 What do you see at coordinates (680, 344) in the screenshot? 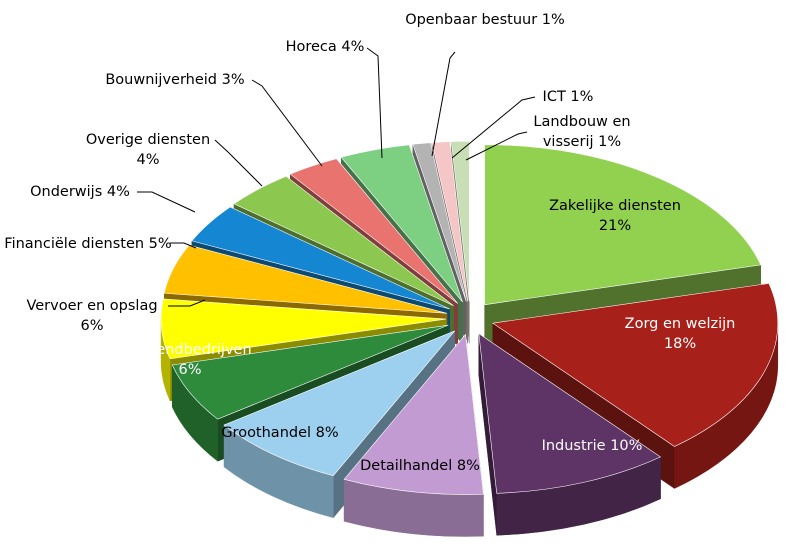
I see `value-label: 18%` at bounding box center [680, 344].